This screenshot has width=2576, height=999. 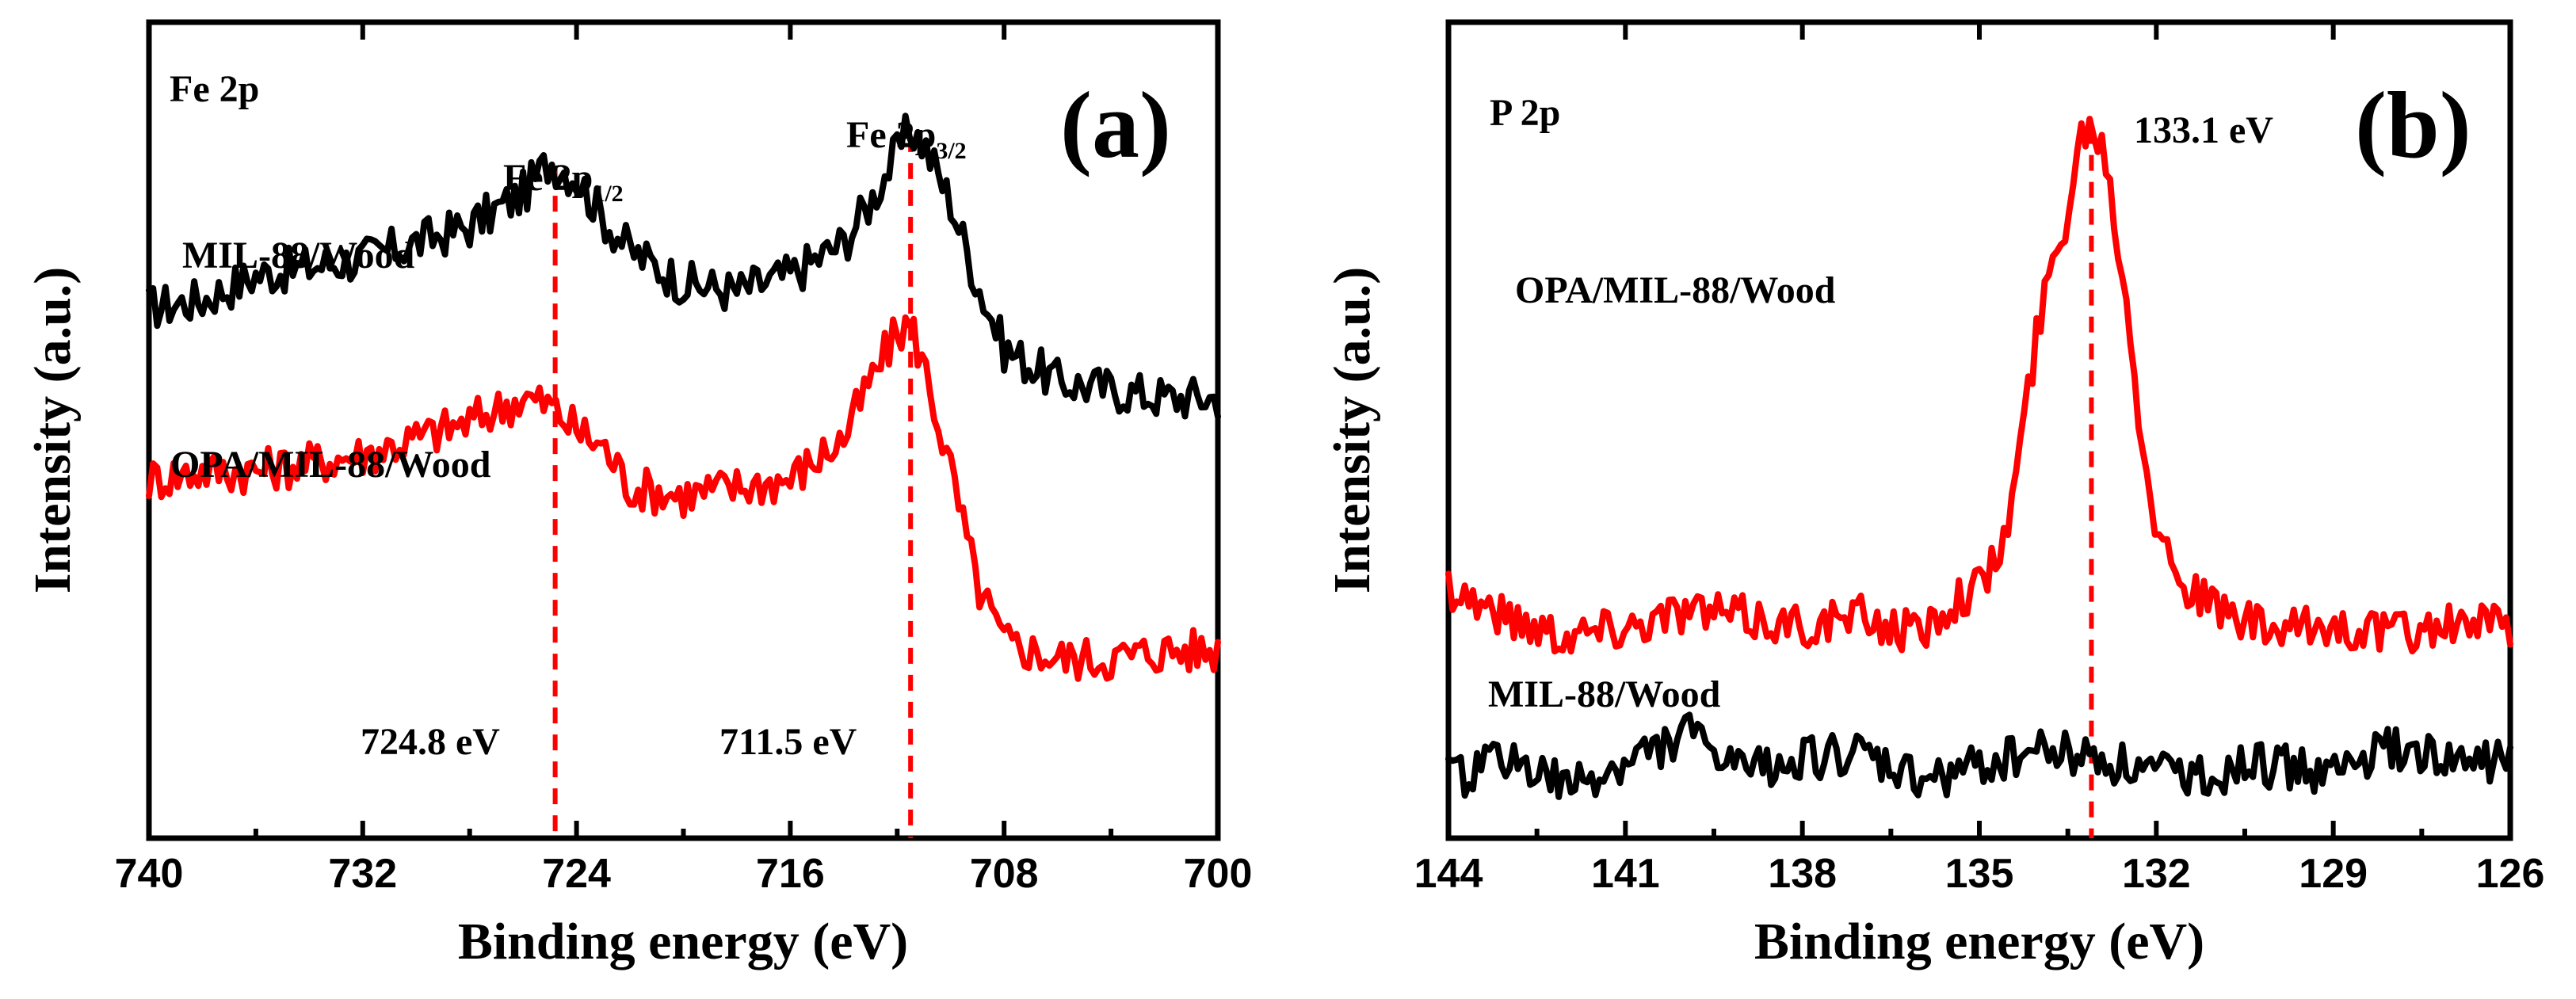 I want to click on x-tick-label-a-708: 708, so click(x=1004, y=874).